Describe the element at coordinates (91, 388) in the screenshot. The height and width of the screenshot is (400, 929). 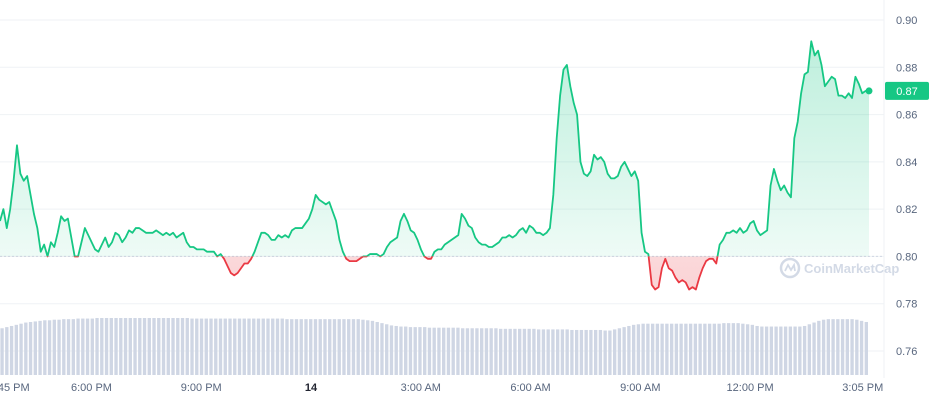
I see `x-tick-label: 6:00 PM` at that location.